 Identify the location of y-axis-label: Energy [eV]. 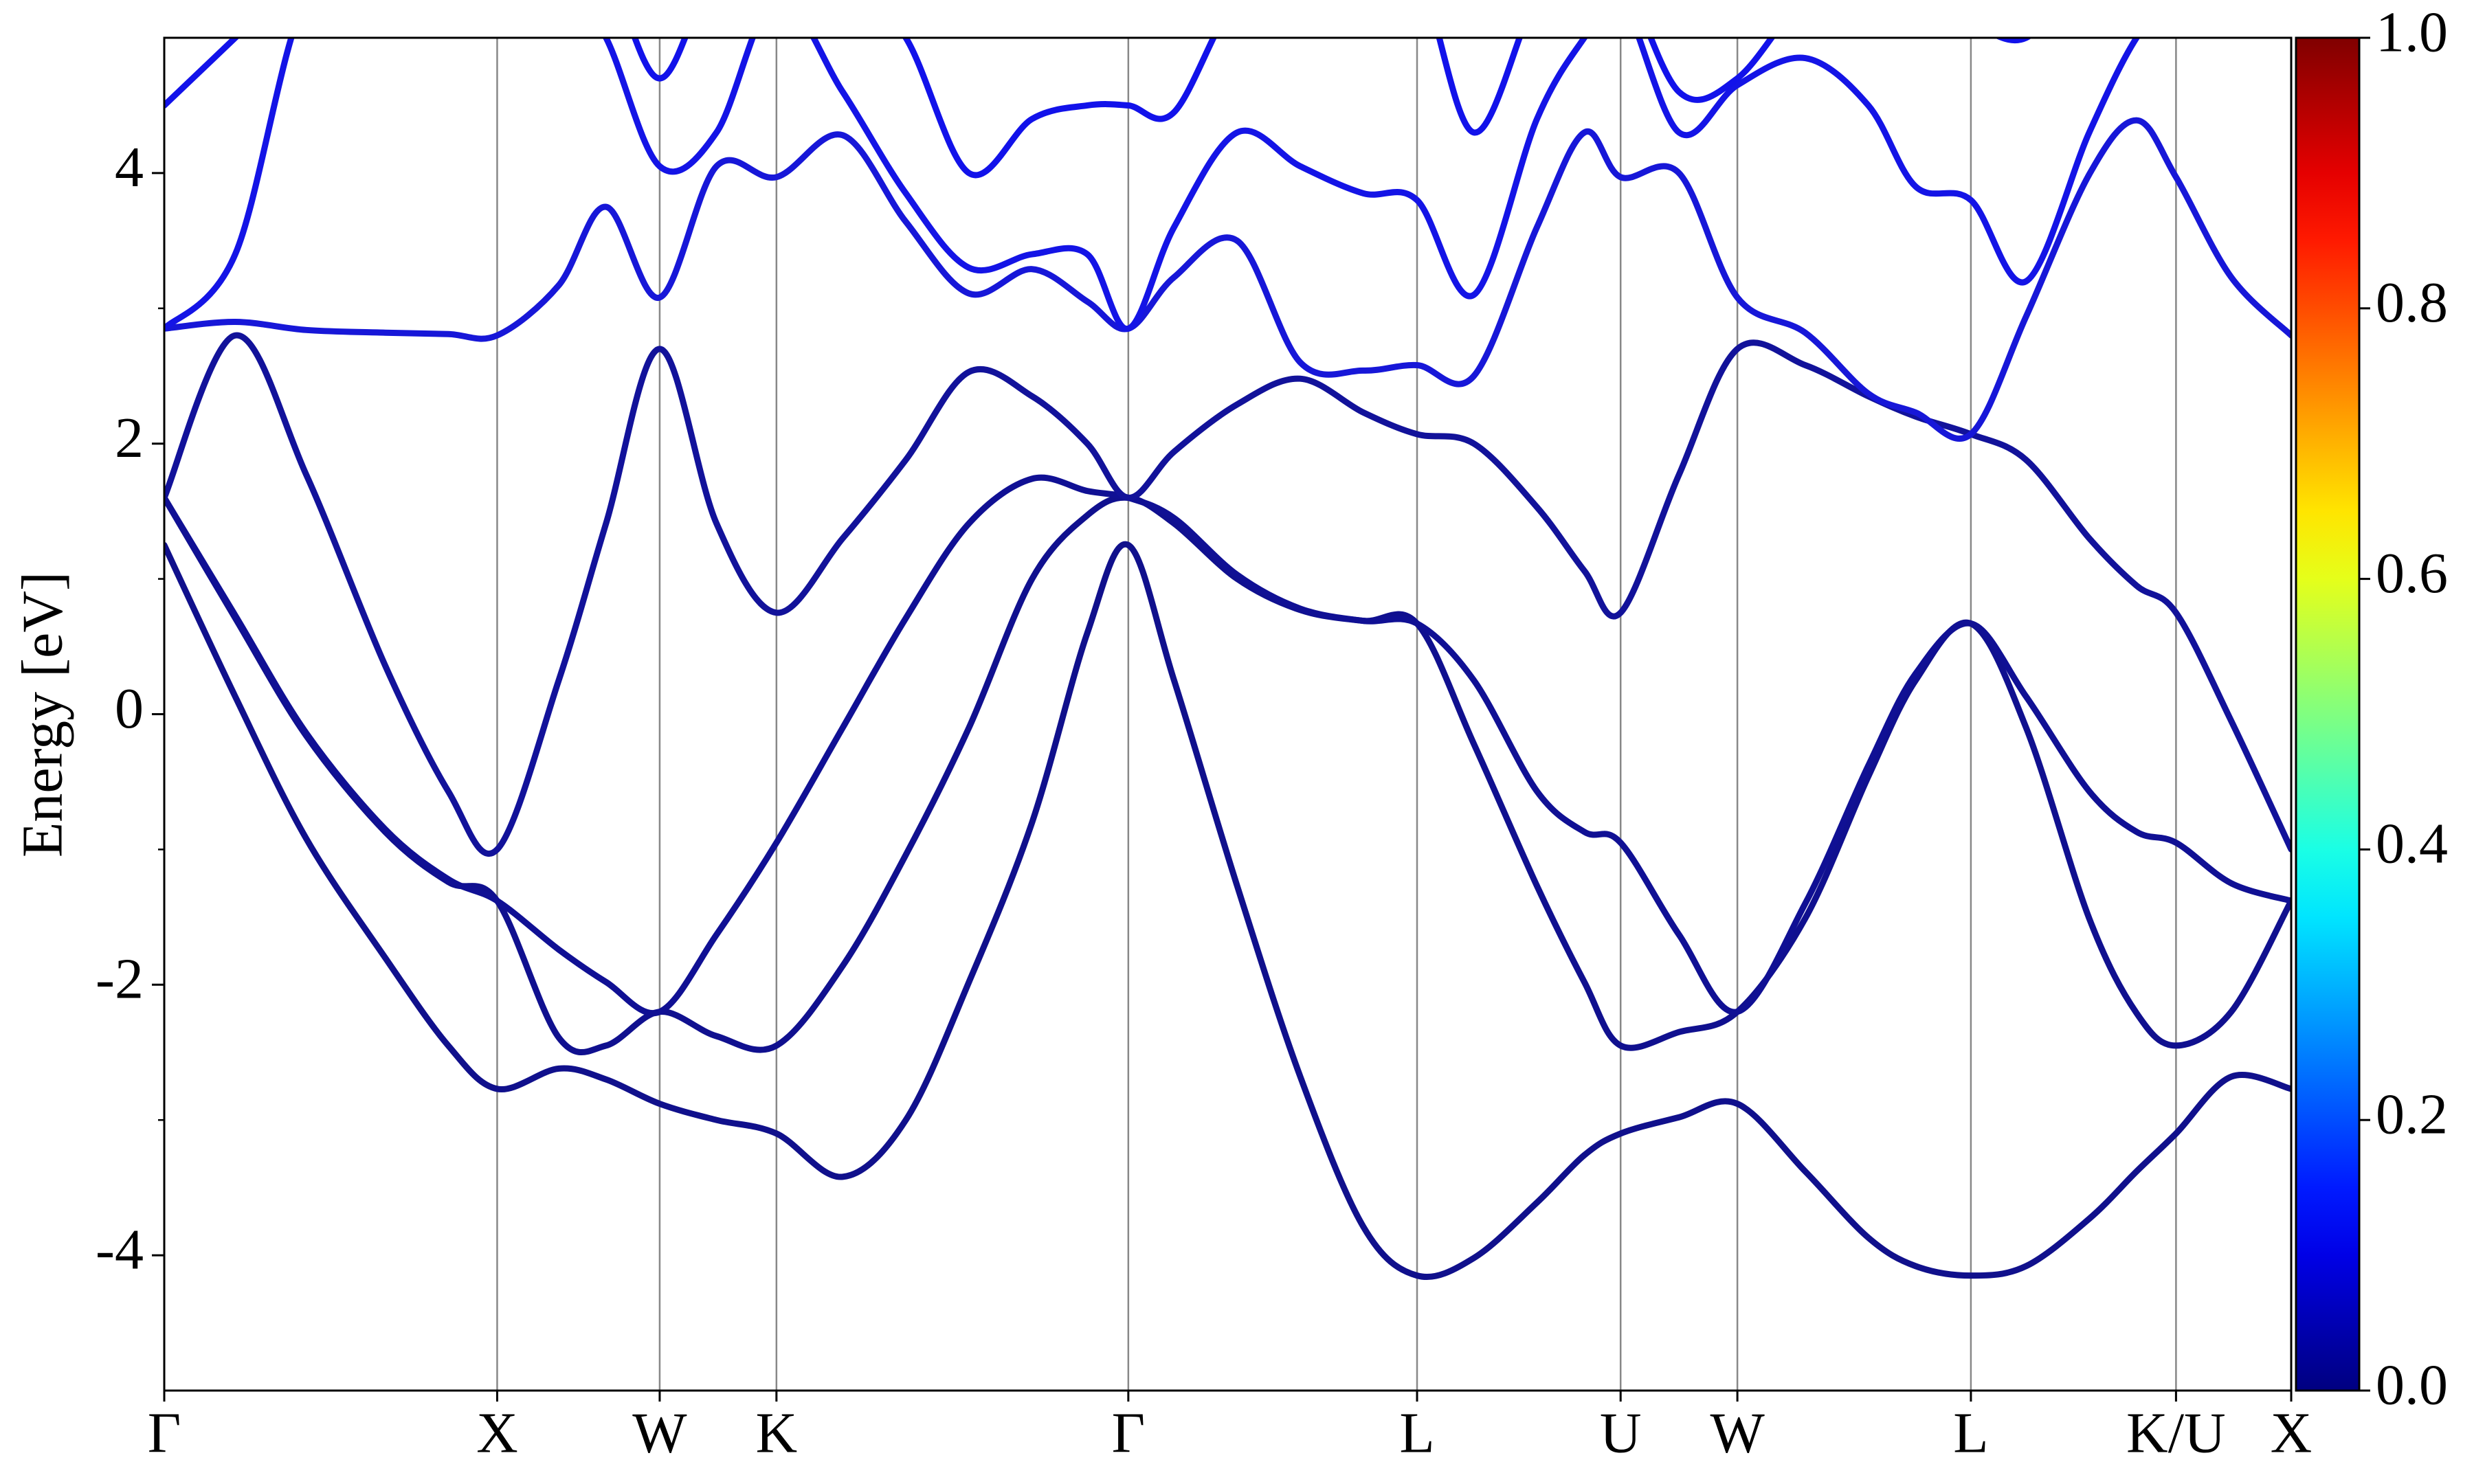
(42, 714).